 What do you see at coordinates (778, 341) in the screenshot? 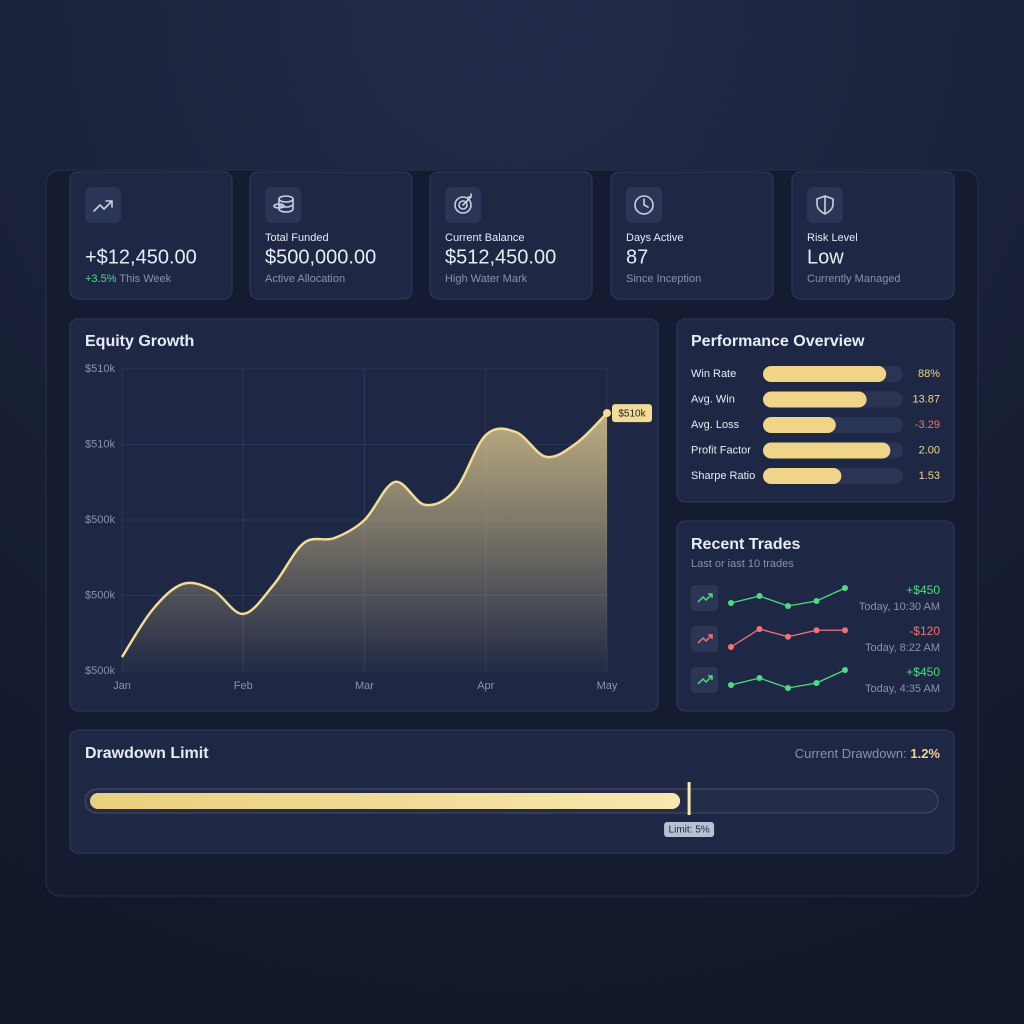
I see `performance-title: Performance Overview` at bounding box center [778, 341].